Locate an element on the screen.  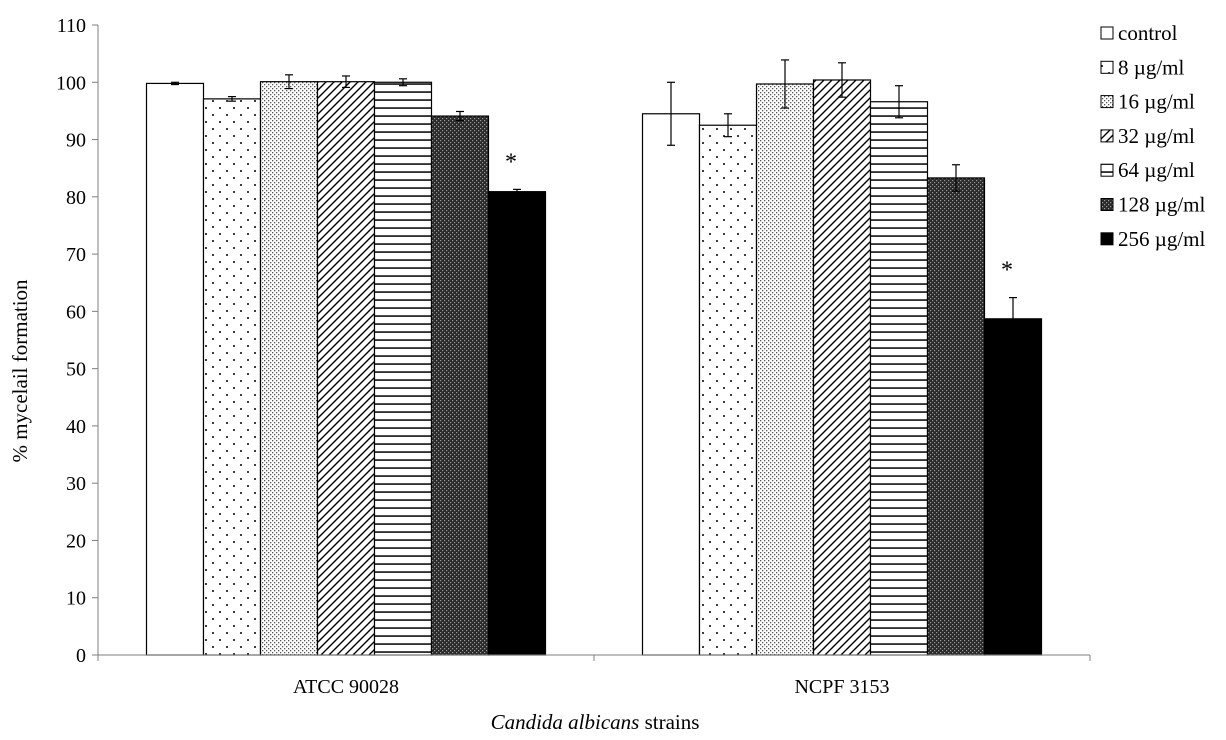
legend-item-256-ug-ml: 256 µg/ml is located at coordinates (1153, 239).